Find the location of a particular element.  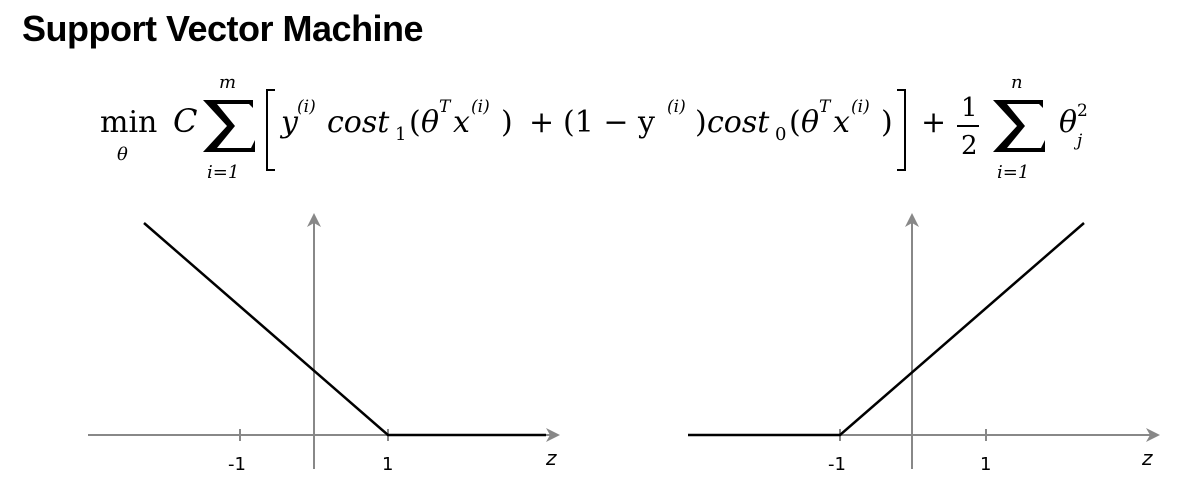

formula-theta-j-sub: j is located at coordinates (1078, 141).